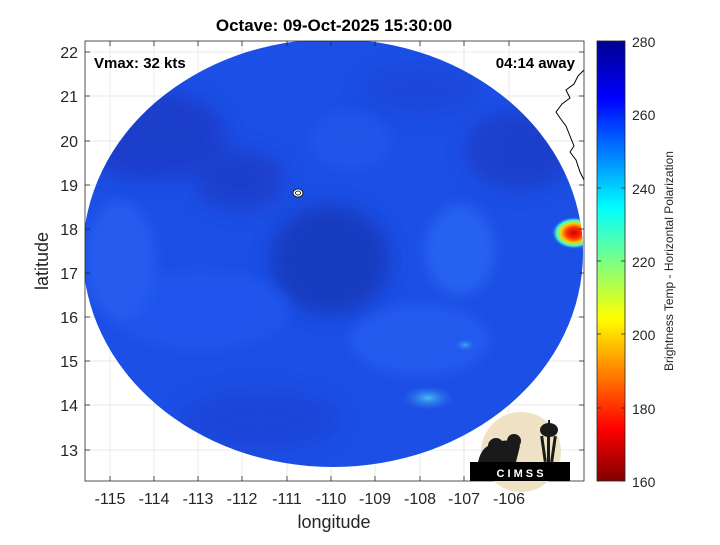 Image resolution: width=720 pixels, height=545 pixels. Describe the element at coordinates (69, 186) in the screenshot. I see `y-tick-label: 19` at that location.